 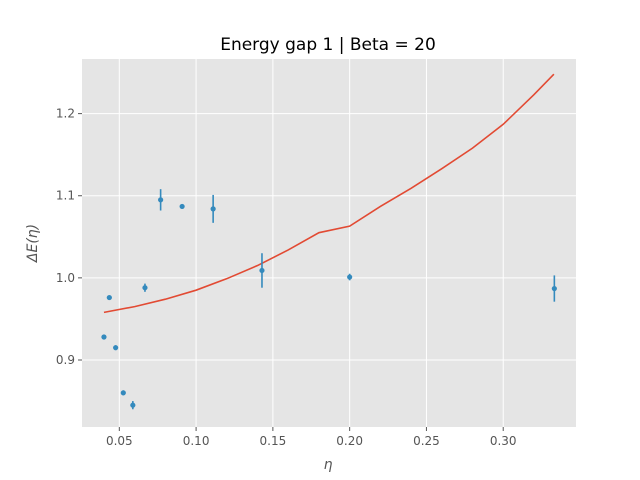 I want to click on y-tick-label: 1.0, so click(x=65, y=278).